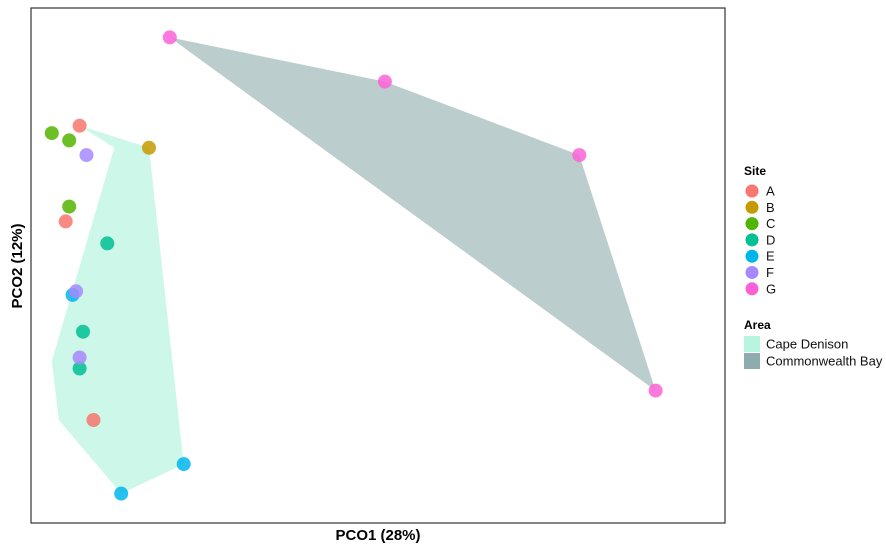 The image size is (886, 545). I want to click on site-legend-title: Site, so click(755, 171).